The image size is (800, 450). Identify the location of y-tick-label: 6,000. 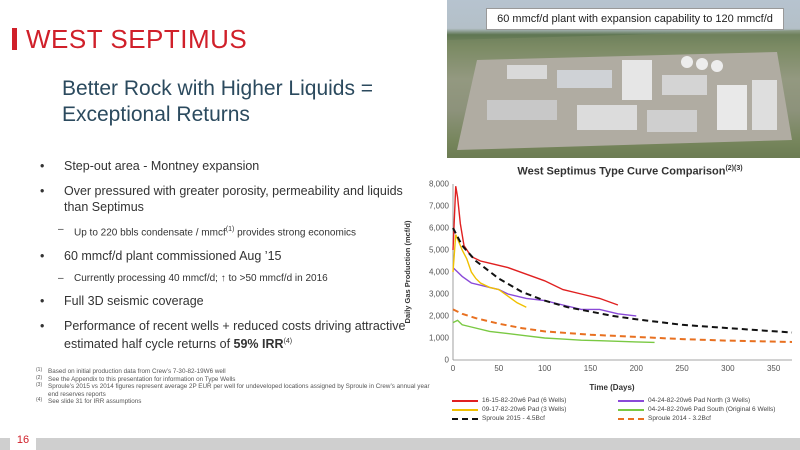
(439, 228).